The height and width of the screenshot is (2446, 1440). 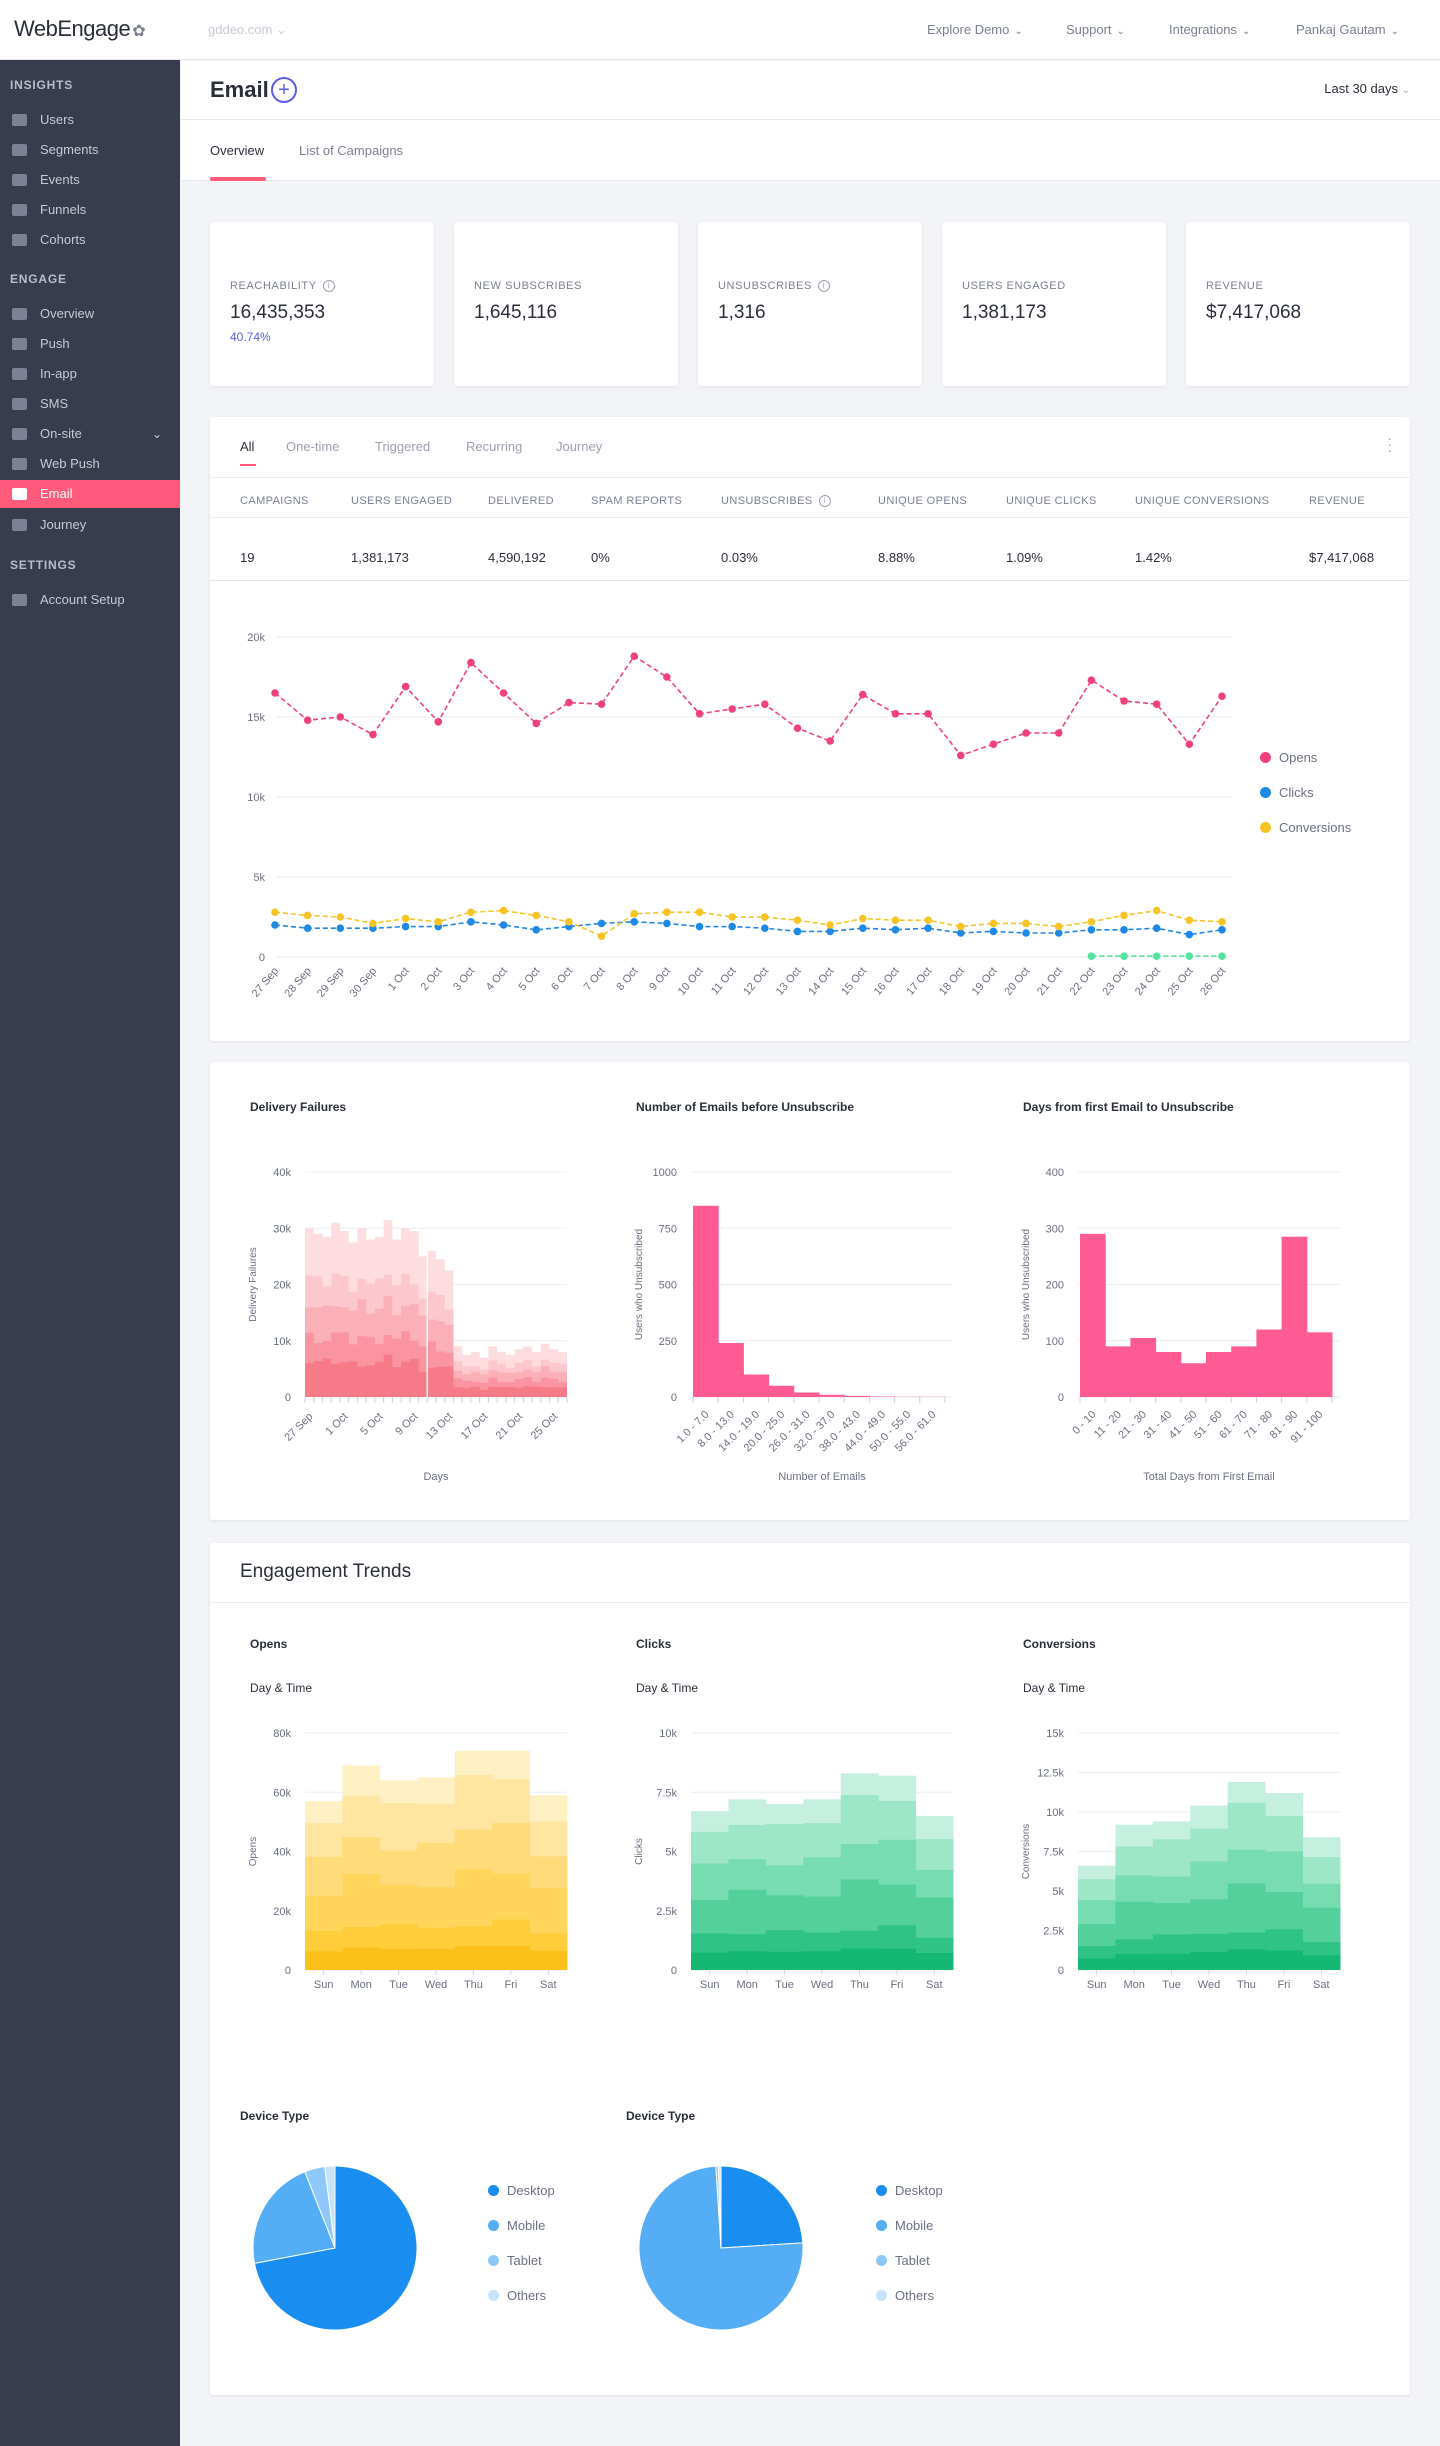 I want to click on sidebar-item-overview: Overview, so click(x=90, y=314).